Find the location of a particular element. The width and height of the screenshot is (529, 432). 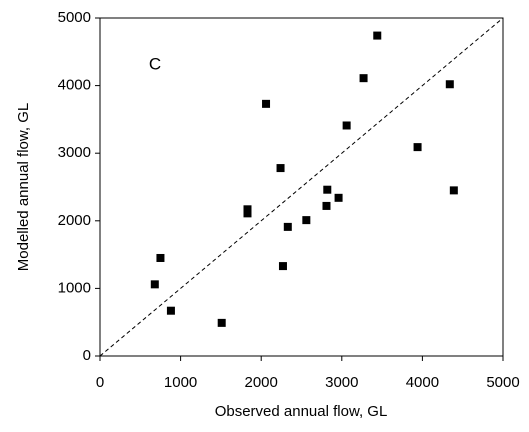

y-tick-label: 0 is located at coordinates (87, 355).